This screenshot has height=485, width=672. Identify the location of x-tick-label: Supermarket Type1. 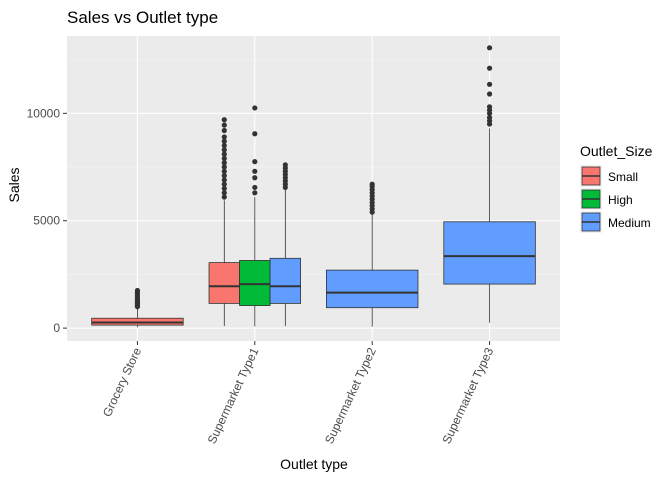
(233, 395).